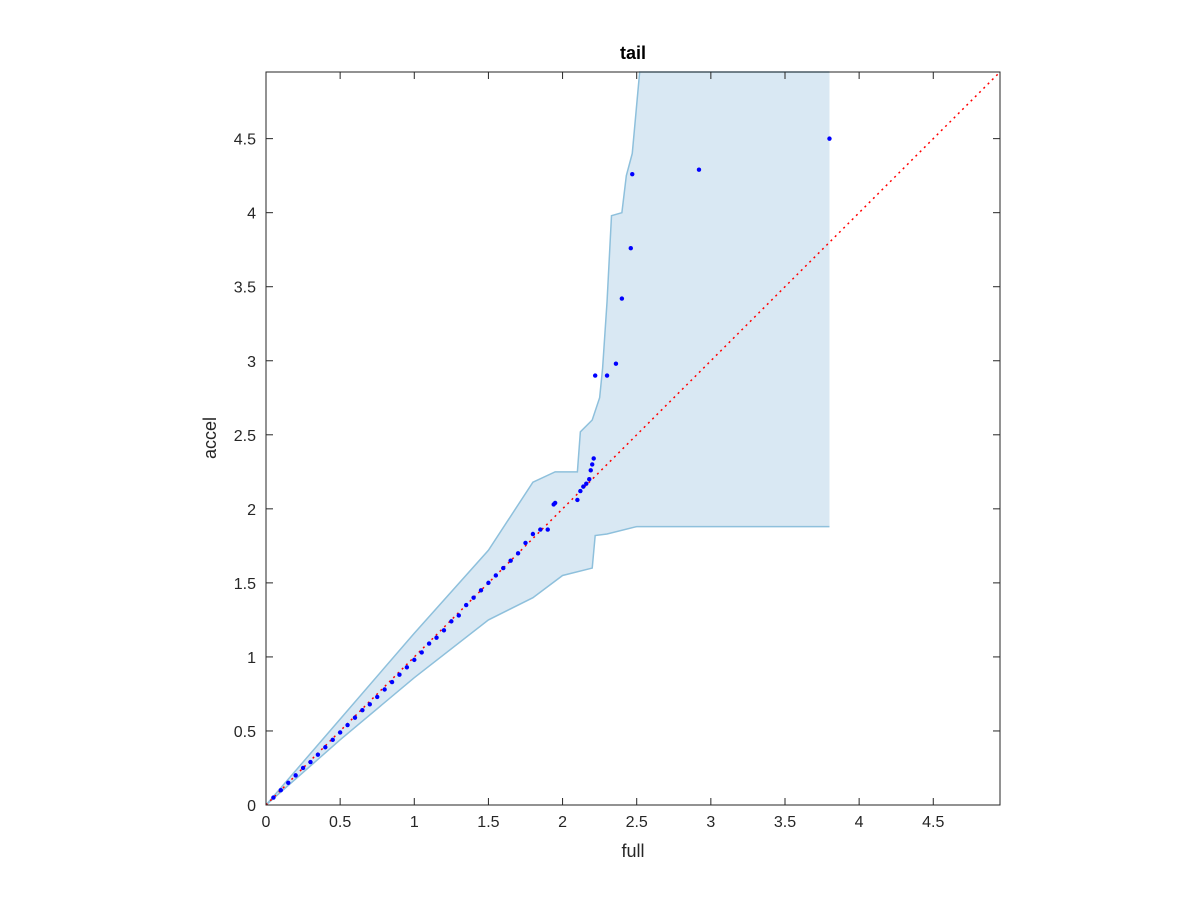  Describe the element at coordinates (859, 822) in the screenshot. I see `x-tick-label: 4` at that location.